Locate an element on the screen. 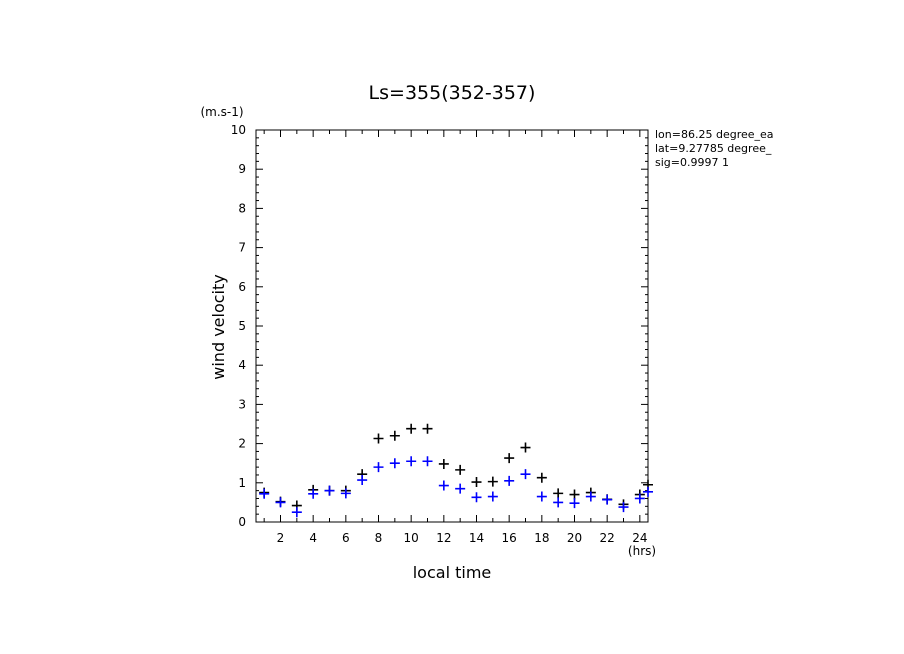 Image resolution: width=904 pixels, height=654 pixels. y-tick-label: 7 is located at coordinates (242, 248).